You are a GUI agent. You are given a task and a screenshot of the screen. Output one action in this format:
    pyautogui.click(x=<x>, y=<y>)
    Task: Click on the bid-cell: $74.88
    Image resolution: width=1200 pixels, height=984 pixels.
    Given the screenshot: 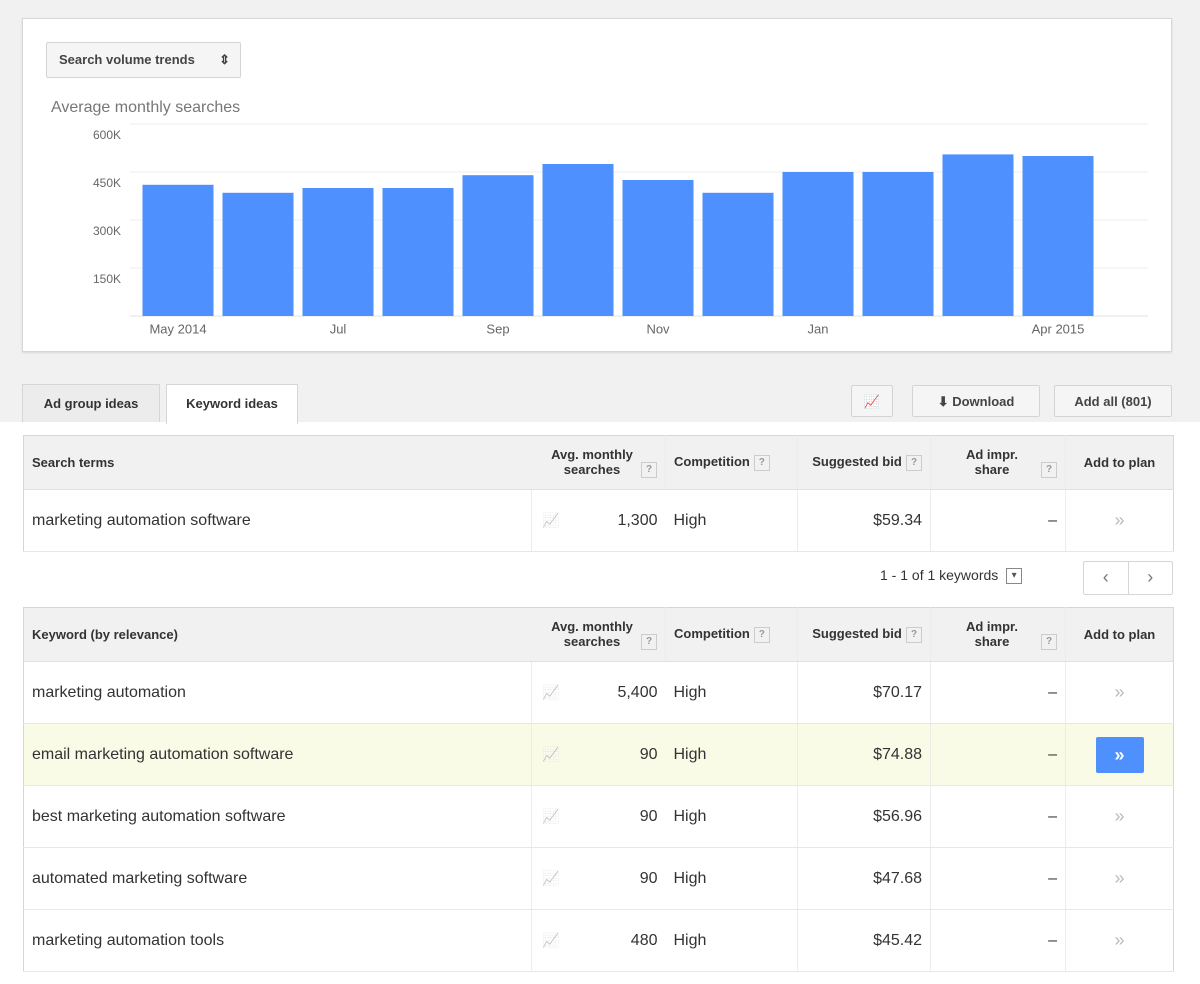 What is the action you would take?
    pyautogui.click(x=864, y=754)
    